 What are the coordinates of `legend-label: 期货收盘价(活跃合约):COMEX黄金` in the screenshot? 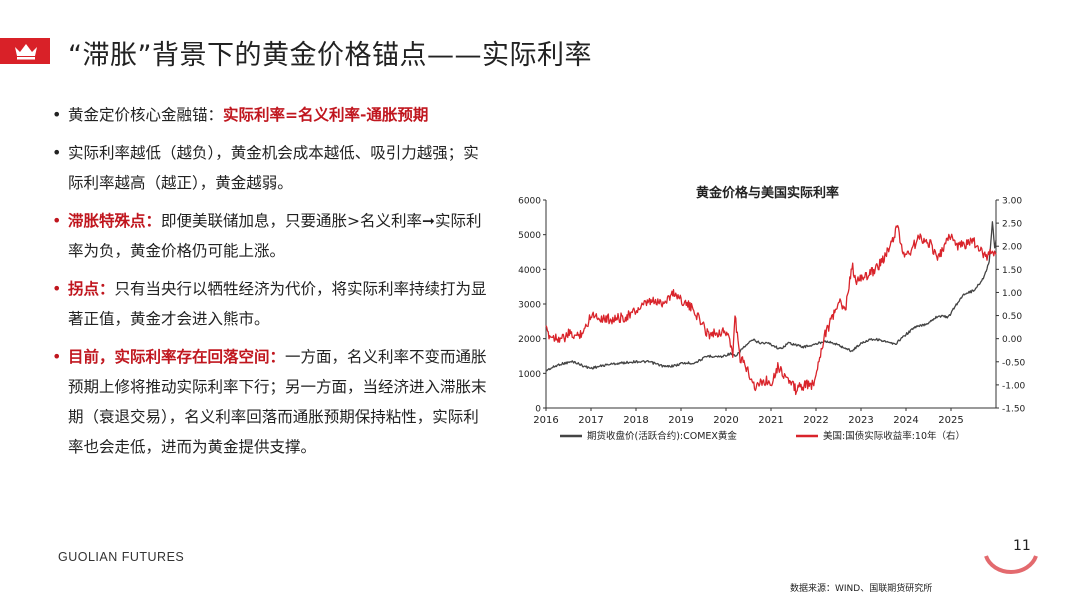 It's located at (662, 436).